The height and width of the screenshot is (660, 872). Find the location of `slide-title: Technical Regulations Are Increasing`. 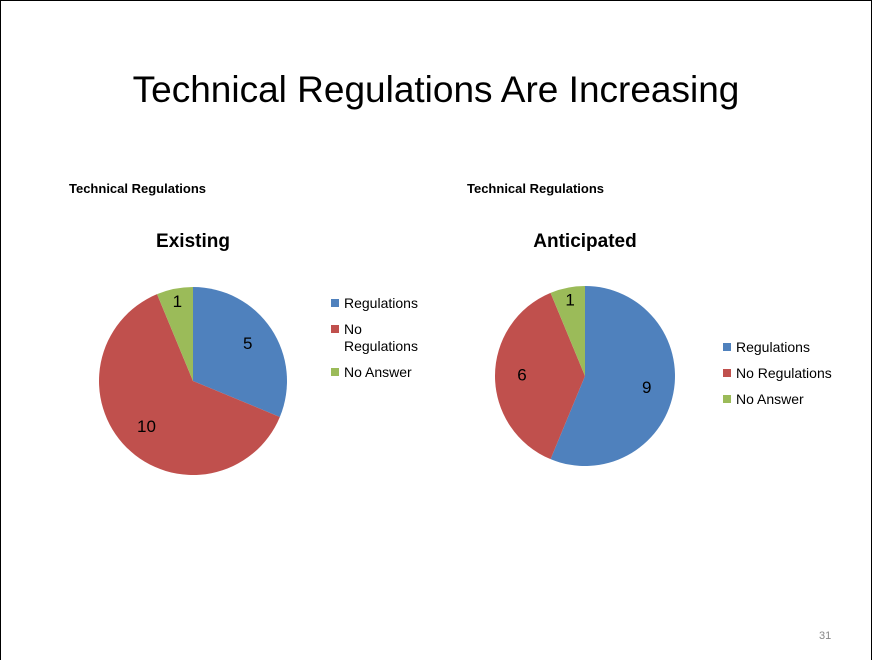

slide-title: Technical Regulations Are Increasing is located at coordinates (436, 89).